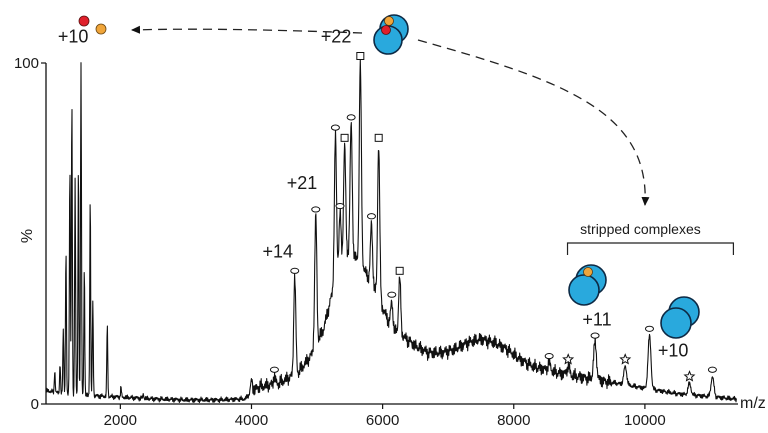 The height and width of the screenshot is (433, 768). What do you see at coordinates (513, 420) in the screenshot?
I see `x-tick-label: 8000` at bounding box center [513, 420].